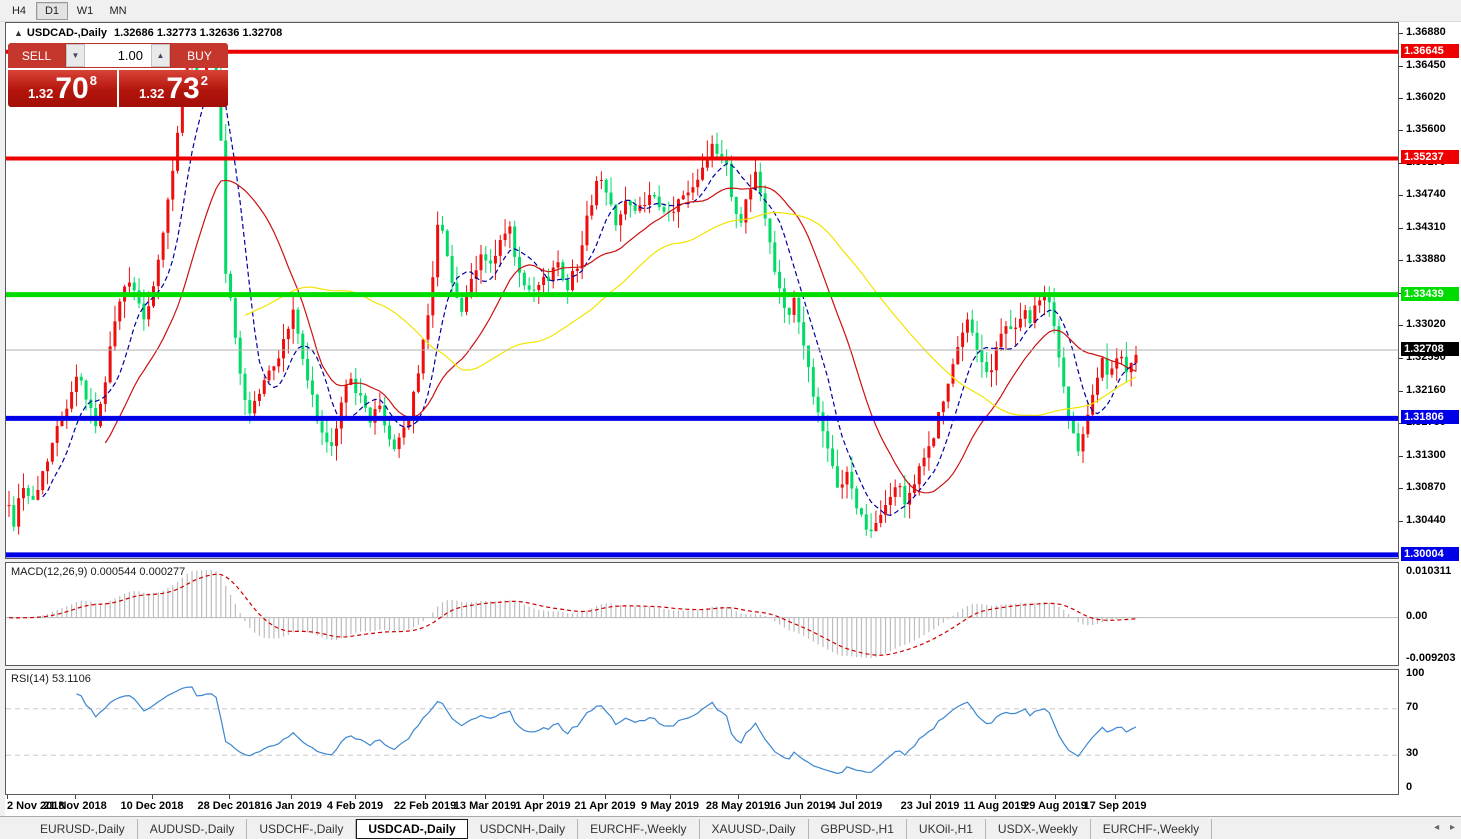  What do you see at coordinates (1431, 658) in the screenshot?
I see `macd-scale-label: -0.009203` at bounding box center [1431, 658].